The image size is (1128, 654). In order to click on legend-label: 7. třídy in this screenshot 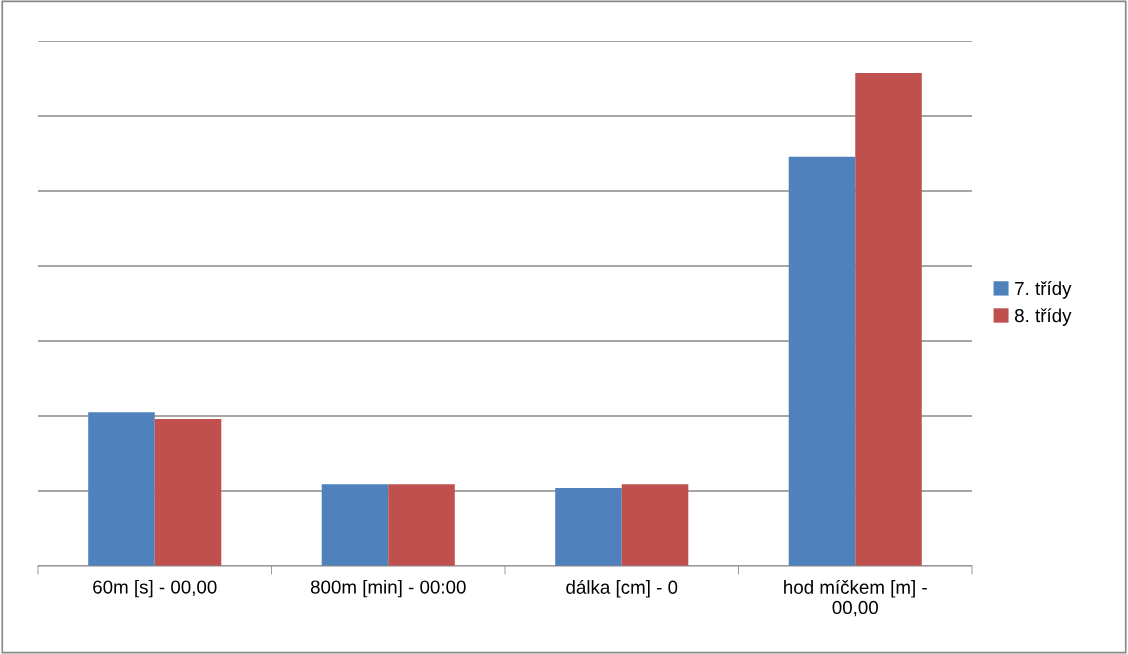, I will do `click(1043, 290)`.